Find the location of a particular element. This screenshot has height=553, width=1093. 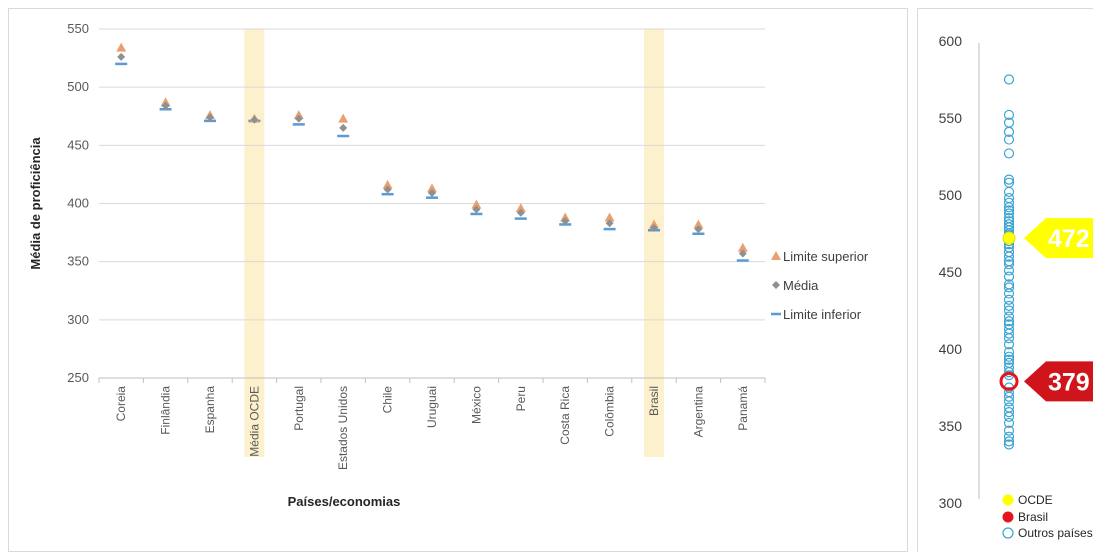

oecd-point is located at coordinates (1009, 238).